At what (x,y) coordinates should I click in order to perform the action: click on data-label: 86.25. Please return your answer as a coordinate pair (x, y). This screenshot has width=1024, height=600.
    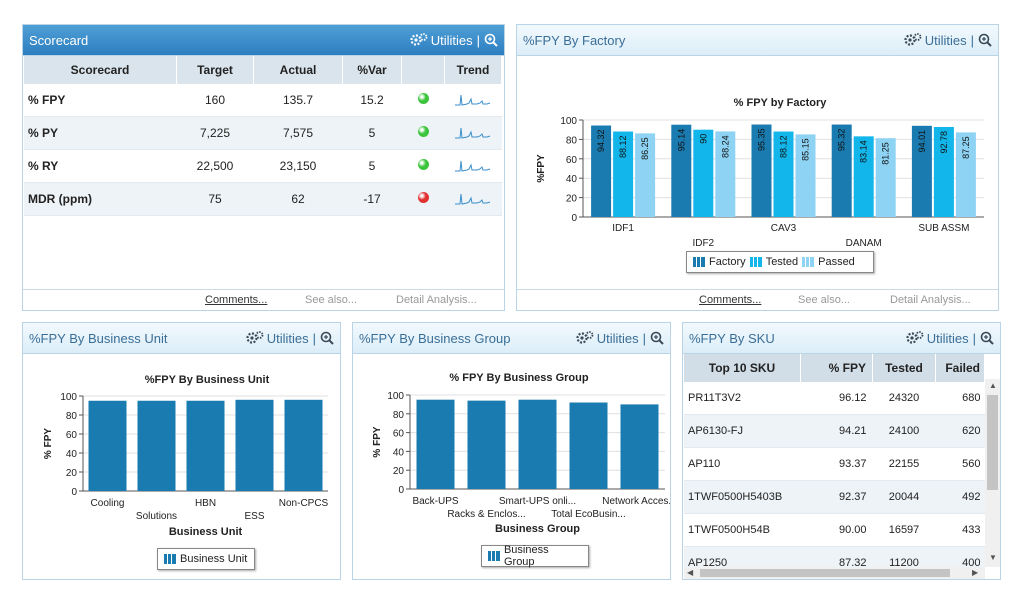
    Looking at the image, I should click on (645, 148).